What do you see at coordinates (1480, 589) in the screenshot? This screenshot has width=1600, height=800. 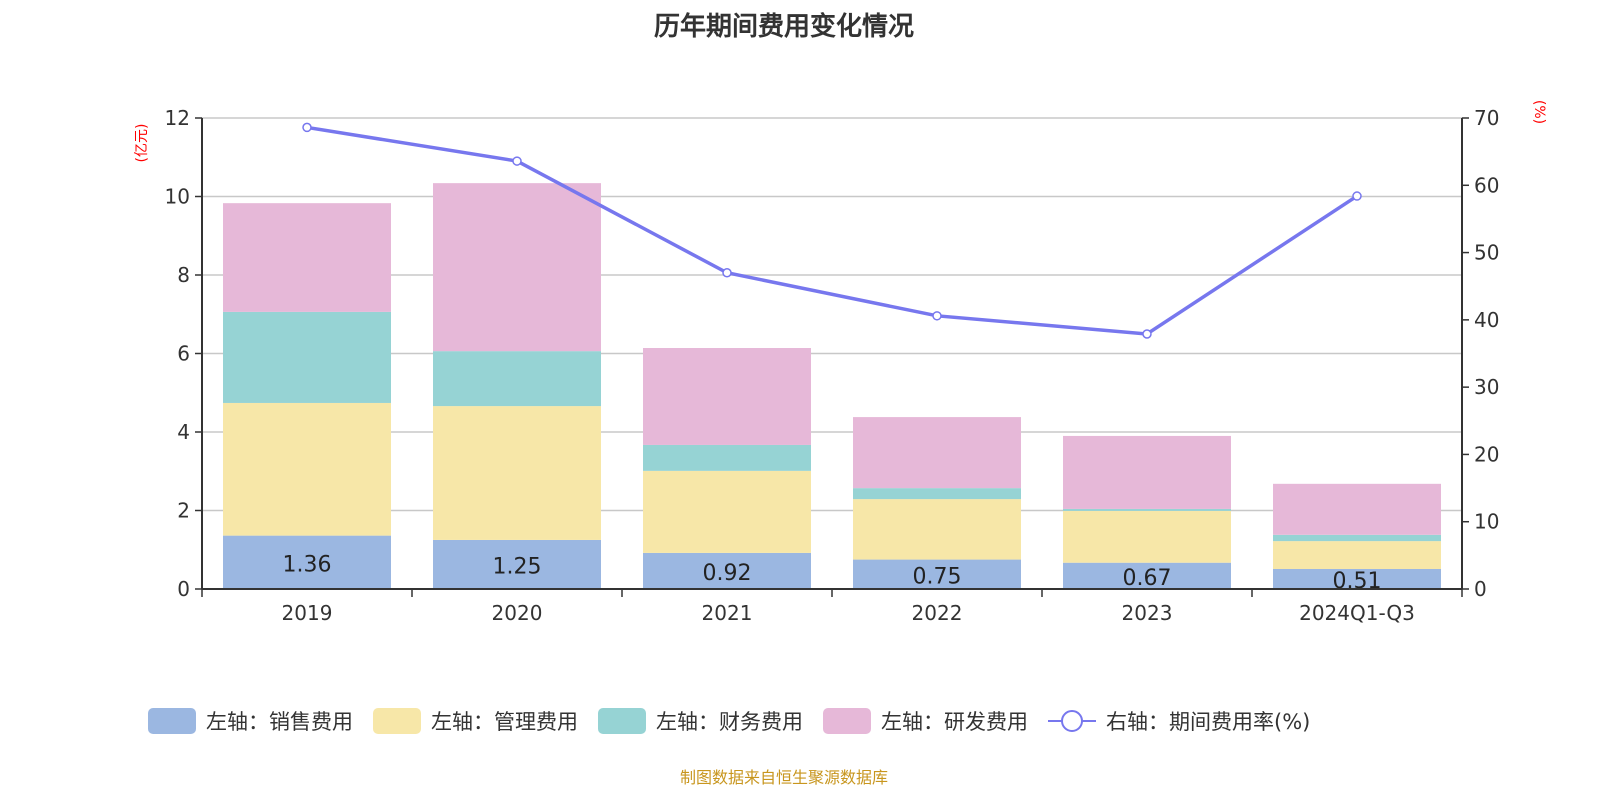 I see `right-tick-label: 0` at bounding box center [1480, 589].